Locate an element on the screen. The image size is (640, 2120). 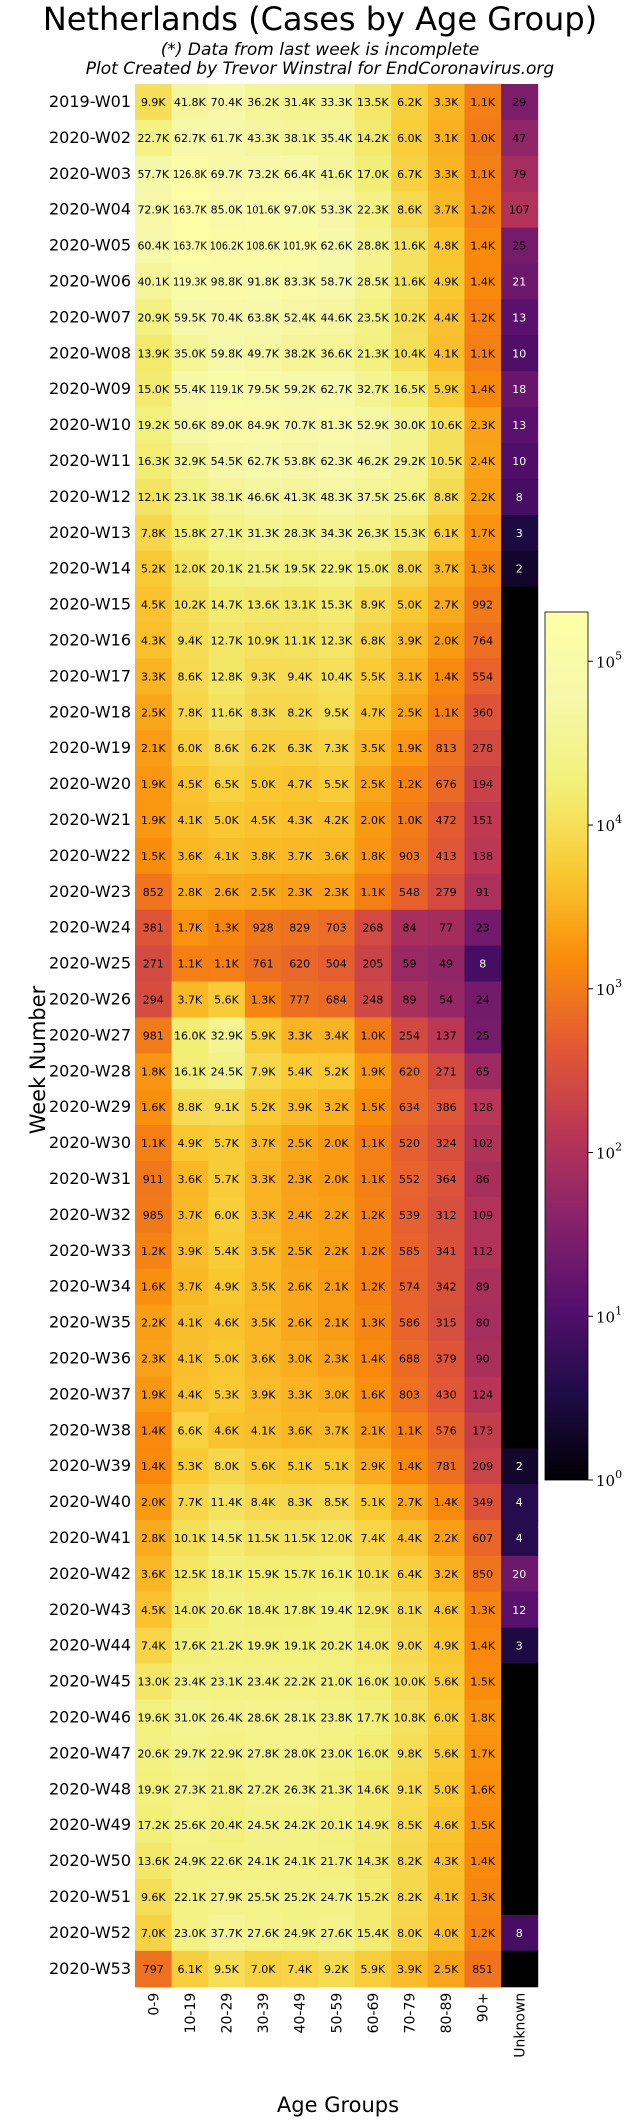
week-label: 2020-W39 is located at coordinates (90, 1465).